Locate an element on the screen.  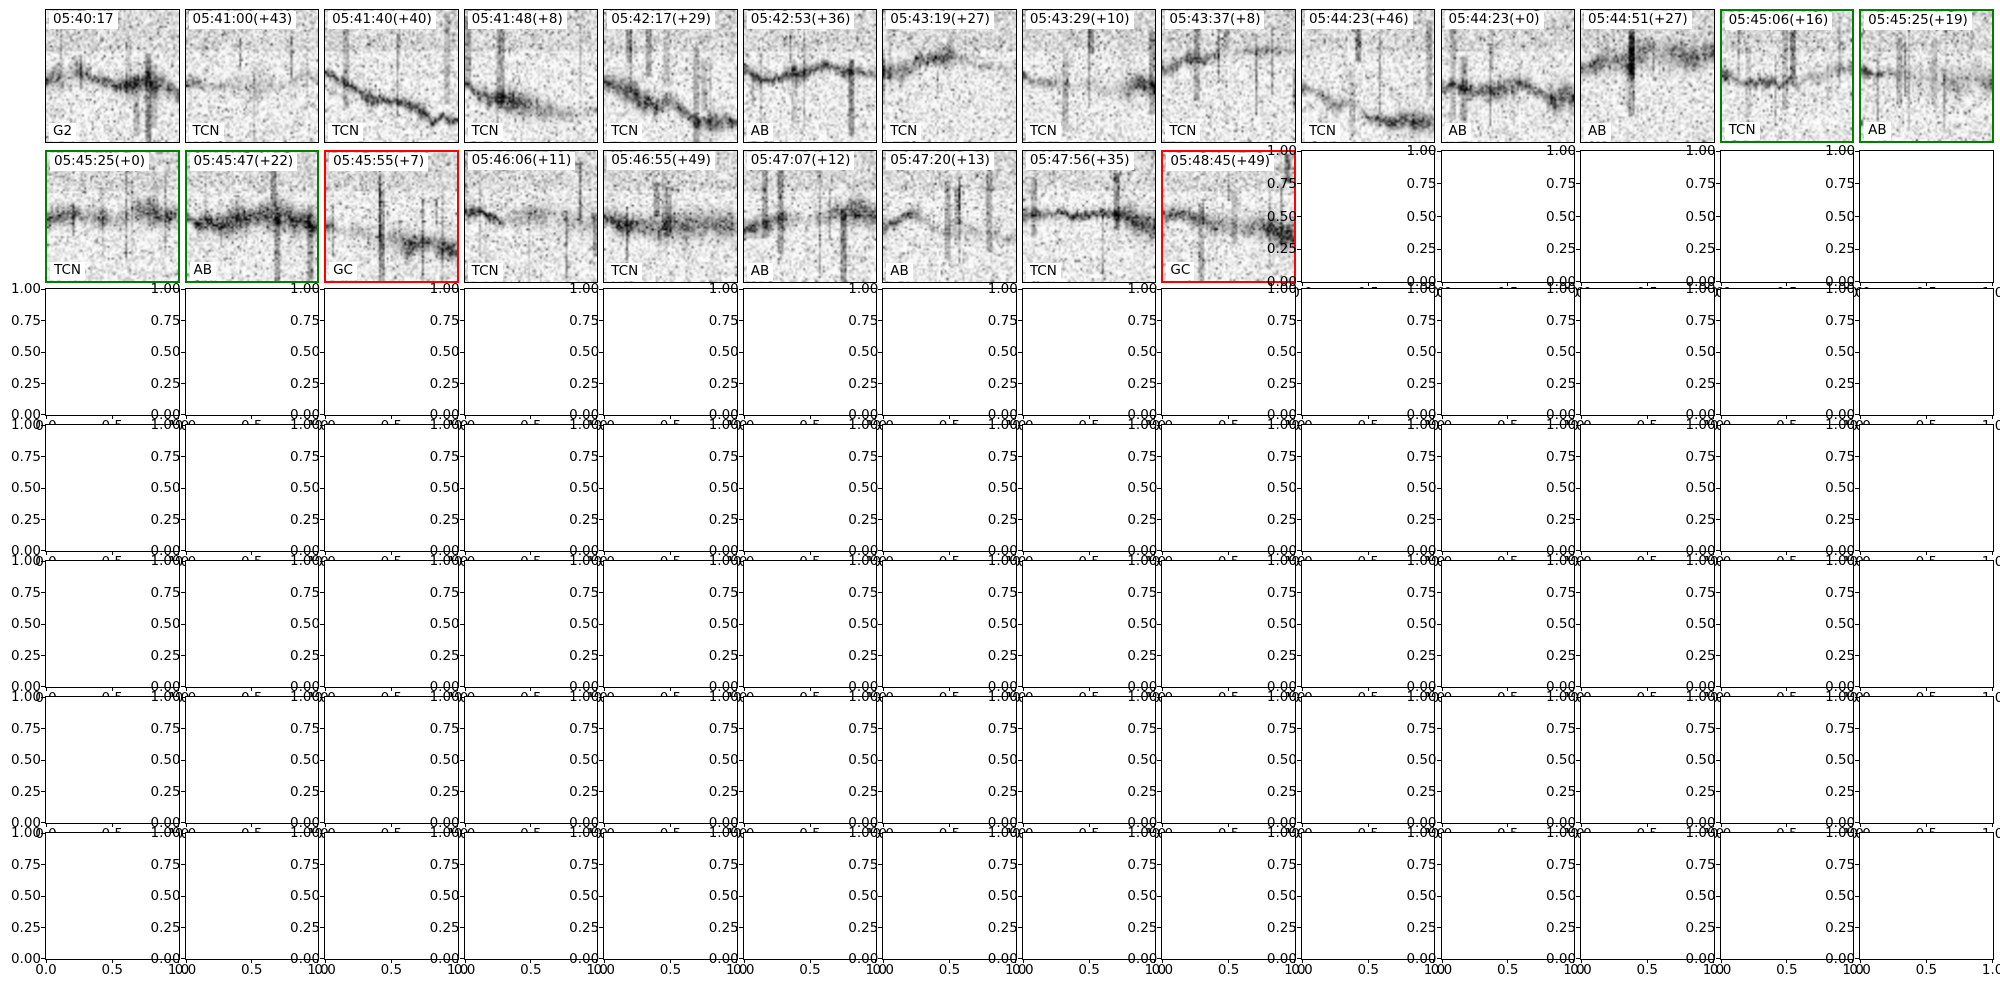
empty-axes-r6c10: 1.00 0.75 0.50 0.25 0.00 0.0 0.5 1.0 is located at coordinates (1495, 901).